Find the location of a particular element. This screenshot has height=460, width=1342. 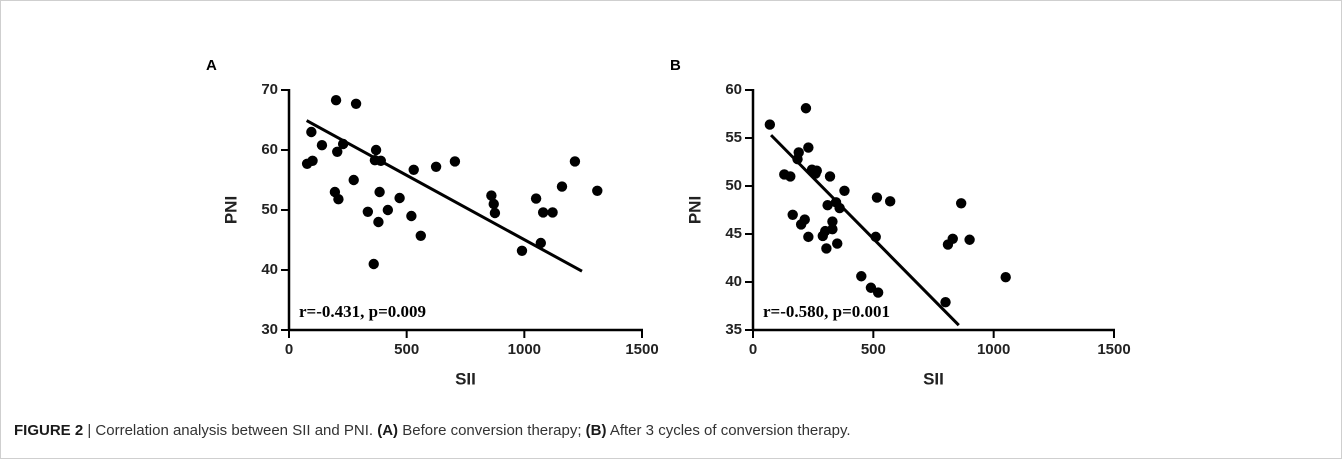

caption-segment: Before conversion therapy; is located at coordinates (492, 430).